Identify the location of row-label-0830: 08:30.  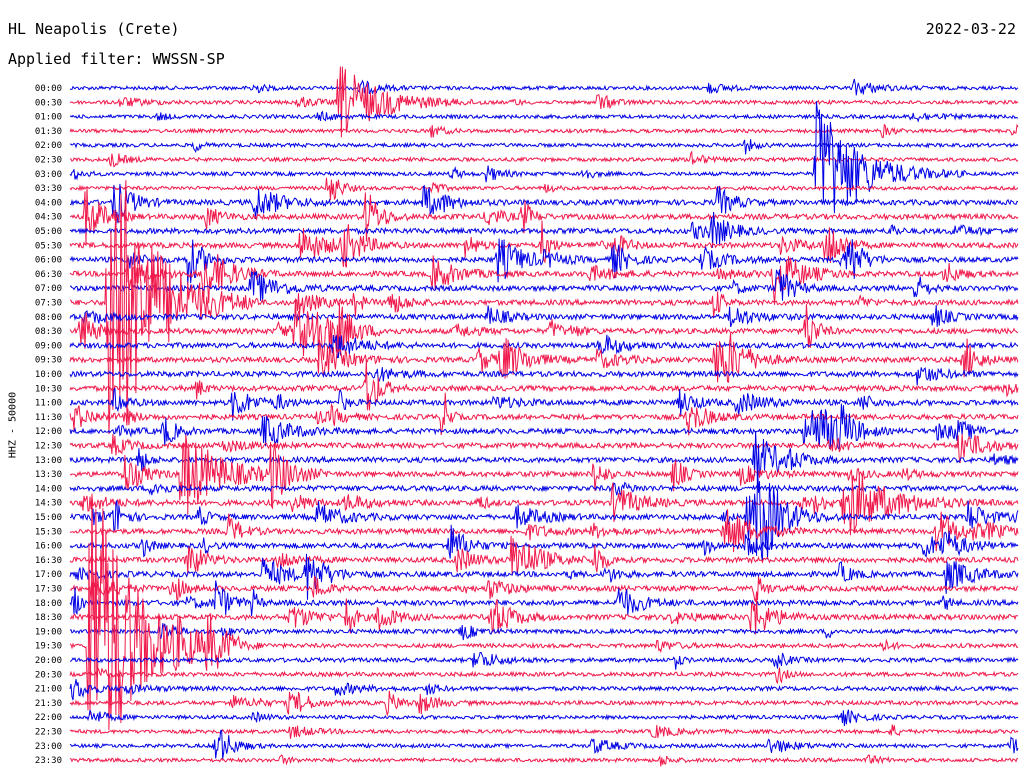
(48, 332).